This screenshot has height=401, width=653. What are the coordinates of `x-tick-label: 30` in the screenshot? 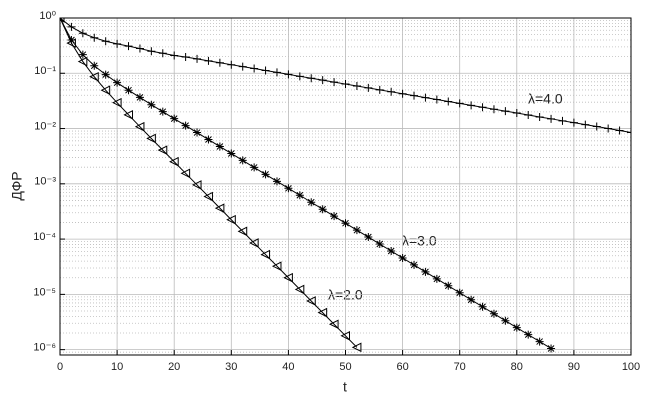 It's located at (231, 367).